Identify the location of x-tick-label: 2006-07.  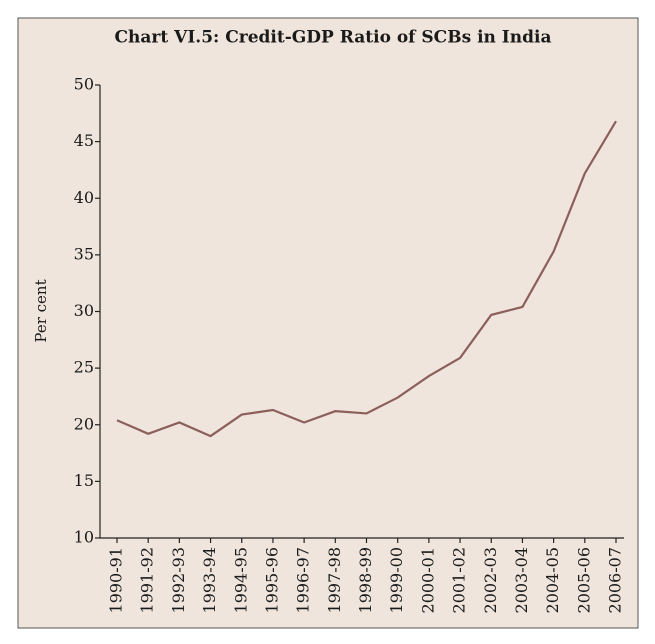
(615, 580).